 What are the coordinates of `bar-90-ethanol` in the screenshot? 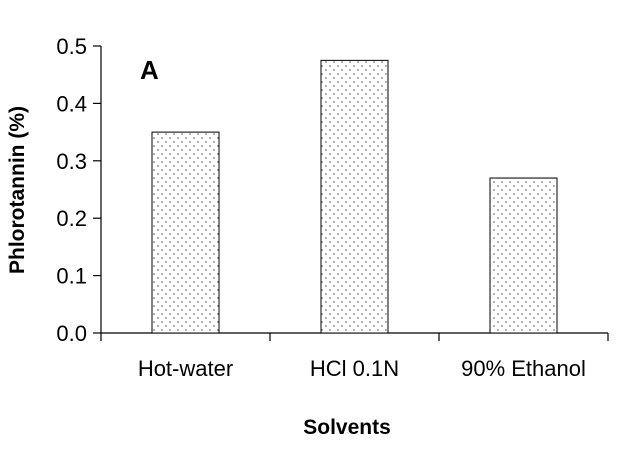 It's located at (523, 255).